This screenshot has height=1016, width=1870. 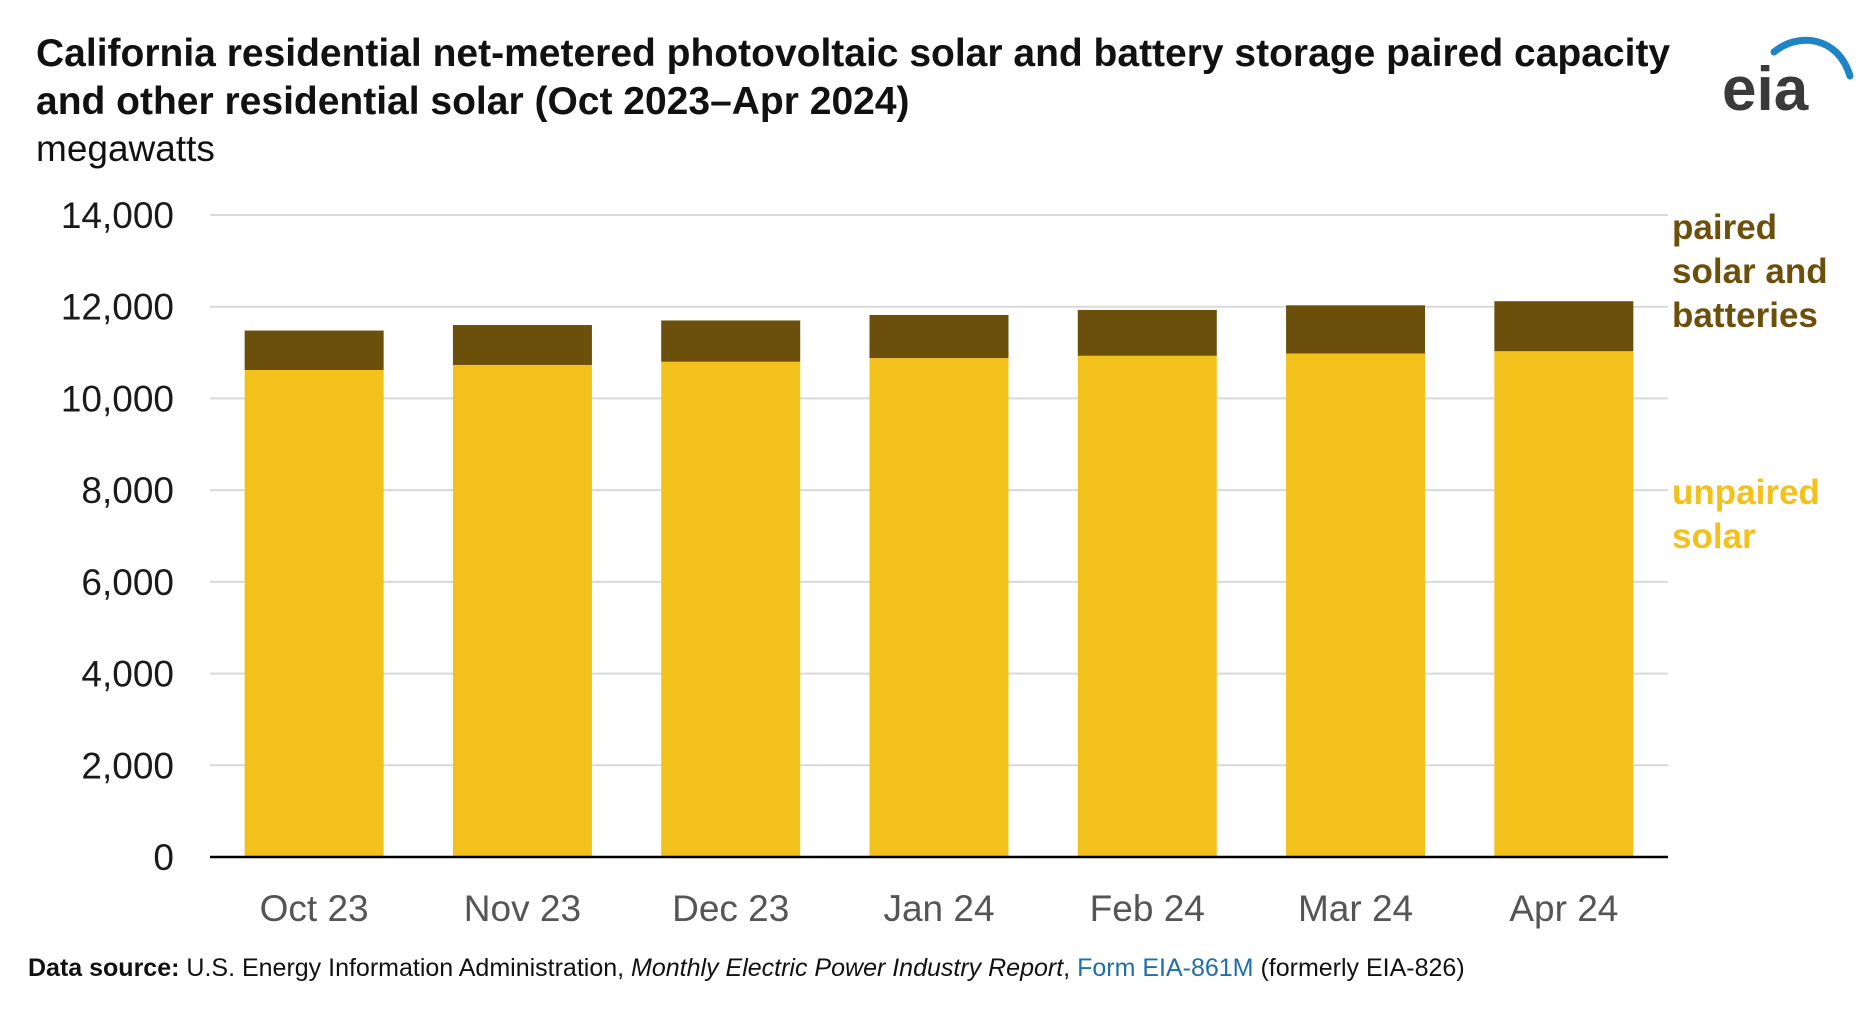 What do you see at coordinates (522, 908) in the screenshot?
I see `x-tick-label: Nov 23` at bounding box center [522, 908].